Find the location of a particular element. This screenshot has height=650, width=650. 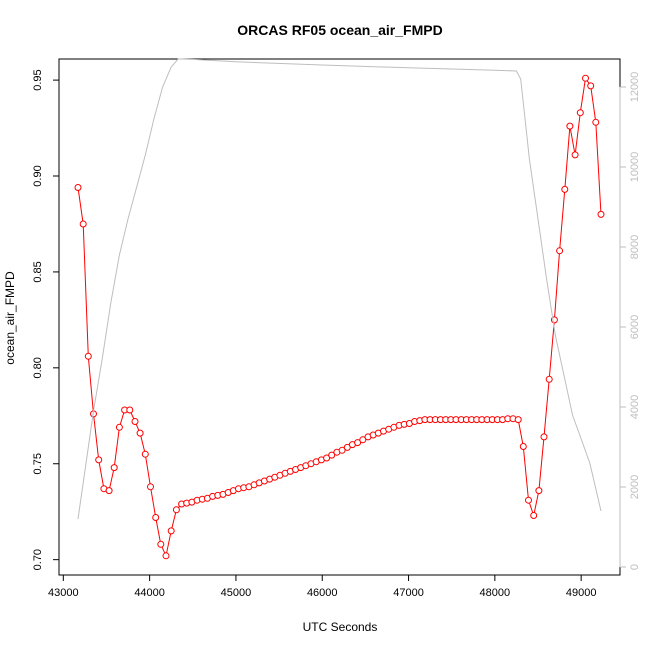

y-axis-right: 0 2000 4000 6000 8000 10000 12000 is located at coordinates (630, 321).